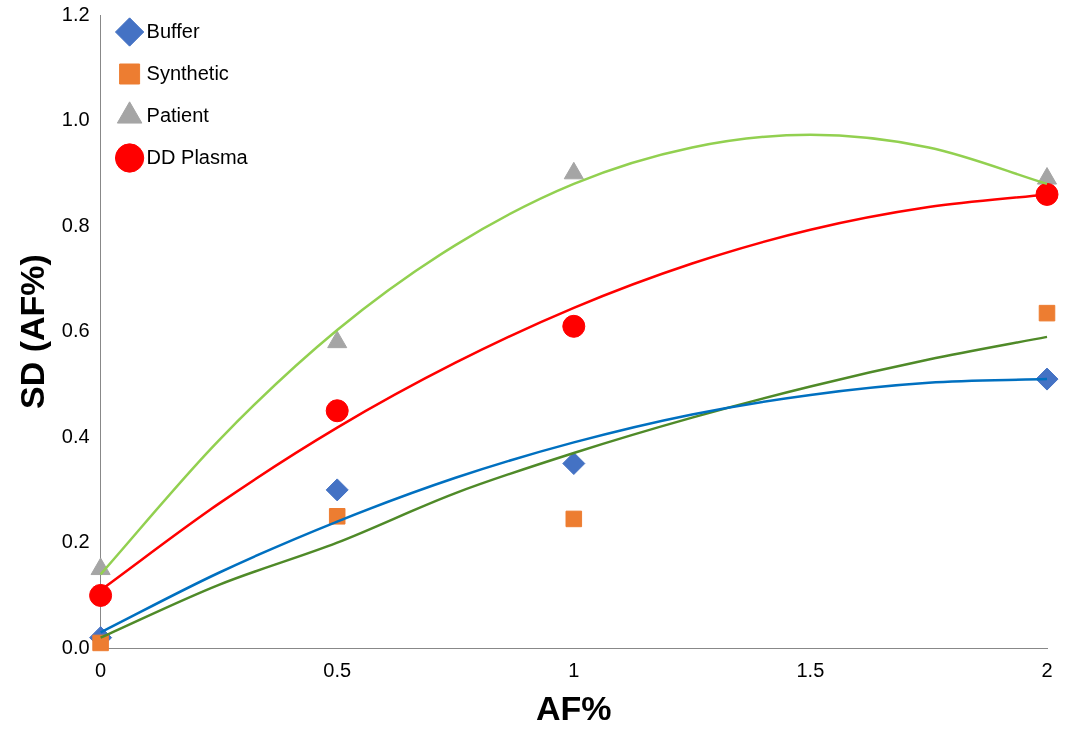 The width and height of the screenshot is (1067, 740). I want to click on x-tick-label: 1.5, so click(810, 669).